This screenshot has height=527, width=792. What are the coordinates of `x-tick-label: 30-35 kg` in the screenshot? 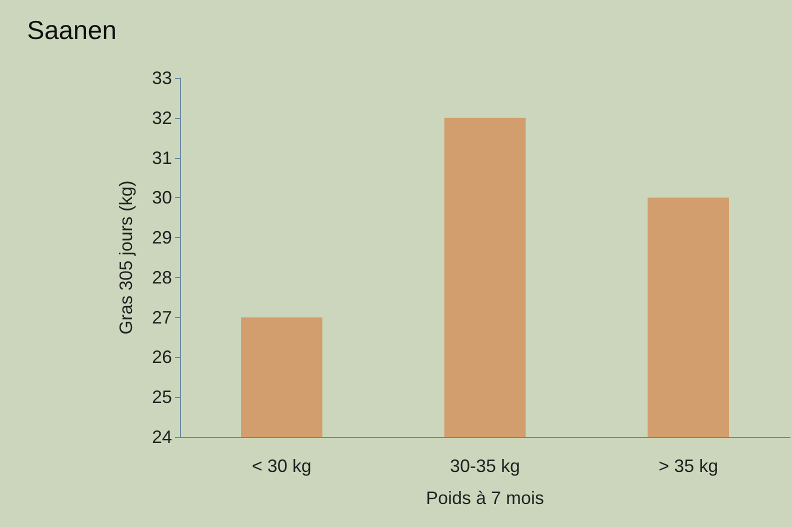 It's located at (485, 466).